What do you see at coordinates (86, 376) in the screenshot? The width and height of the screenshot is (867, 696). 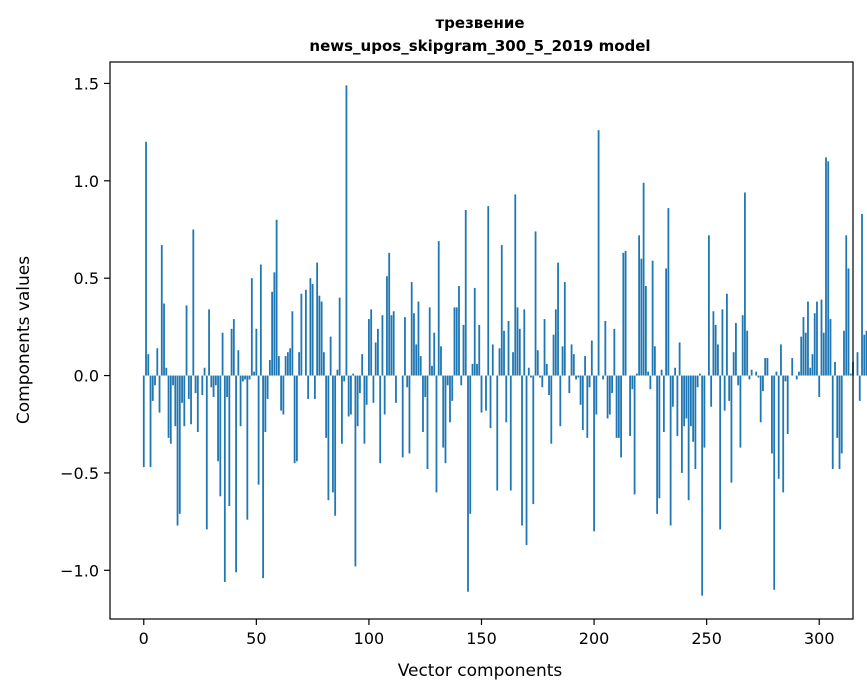 I see `y-tick-label: 0.0` at bounding box center [86, 376].